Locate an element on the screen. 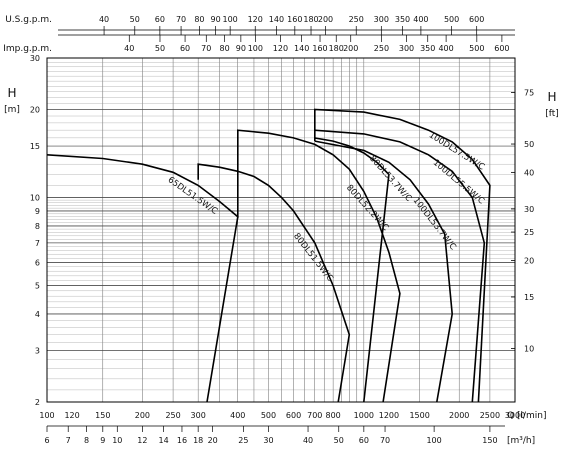 The width and height of the screenshot is (565, 457). q-lmin-tick-label: 100 is located at coordinates (46, 415).